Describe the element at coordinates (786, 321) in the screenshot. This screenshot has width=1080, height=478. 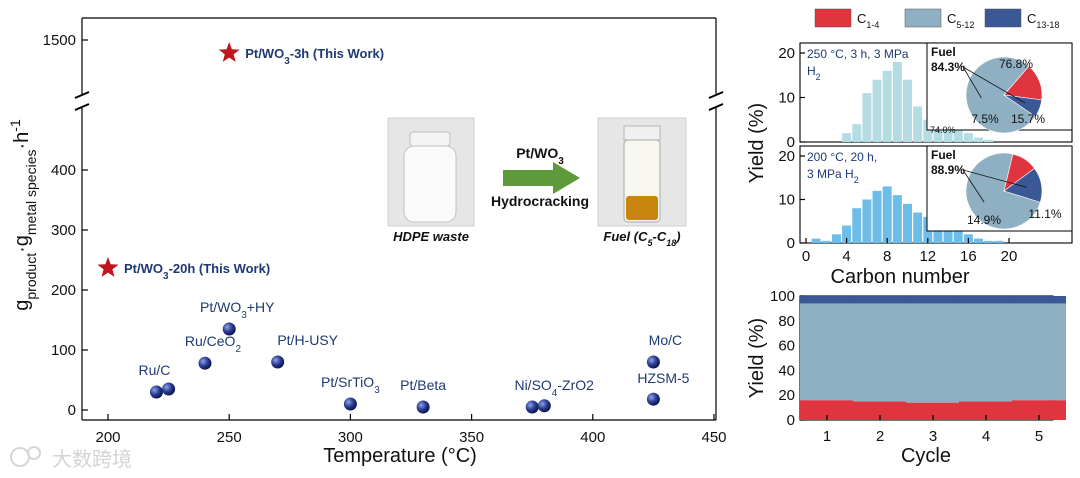
I see `y-tick-label: 80` at that location.